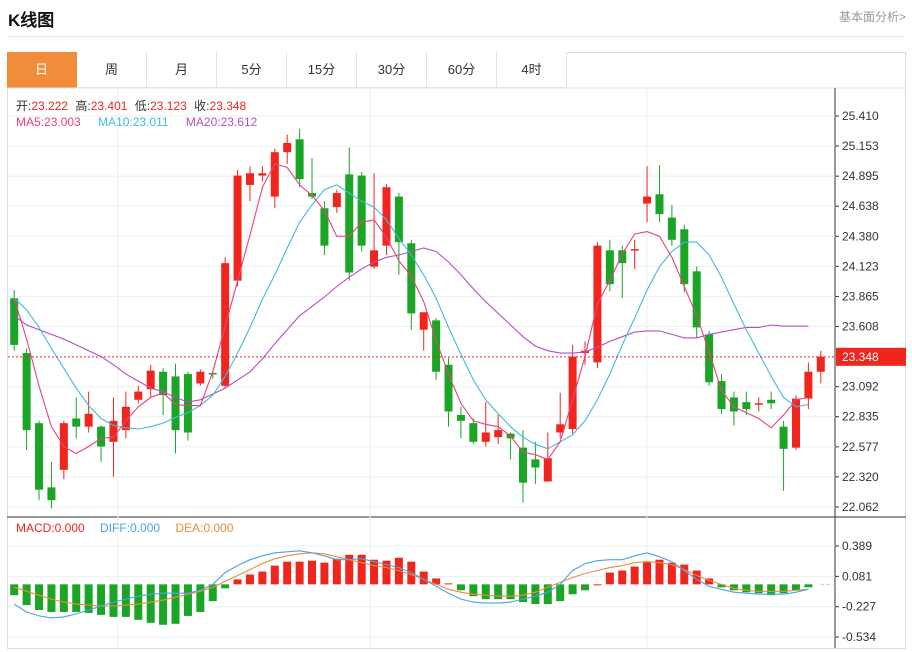  Describe the element at coordinates (24, 106) in the screenshot. I see `open-label: 开:` at that location.